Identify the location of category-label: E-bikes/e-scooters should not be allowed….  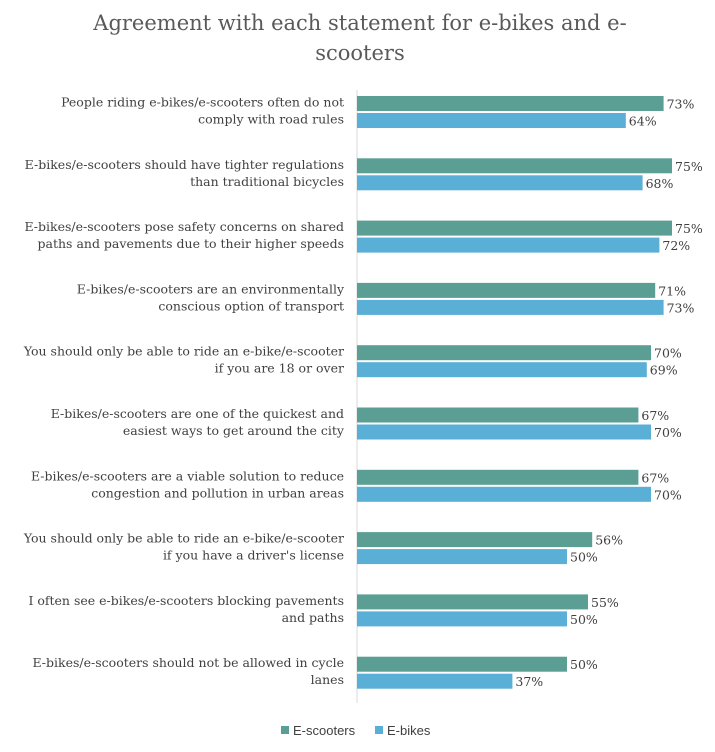
(188, 671).